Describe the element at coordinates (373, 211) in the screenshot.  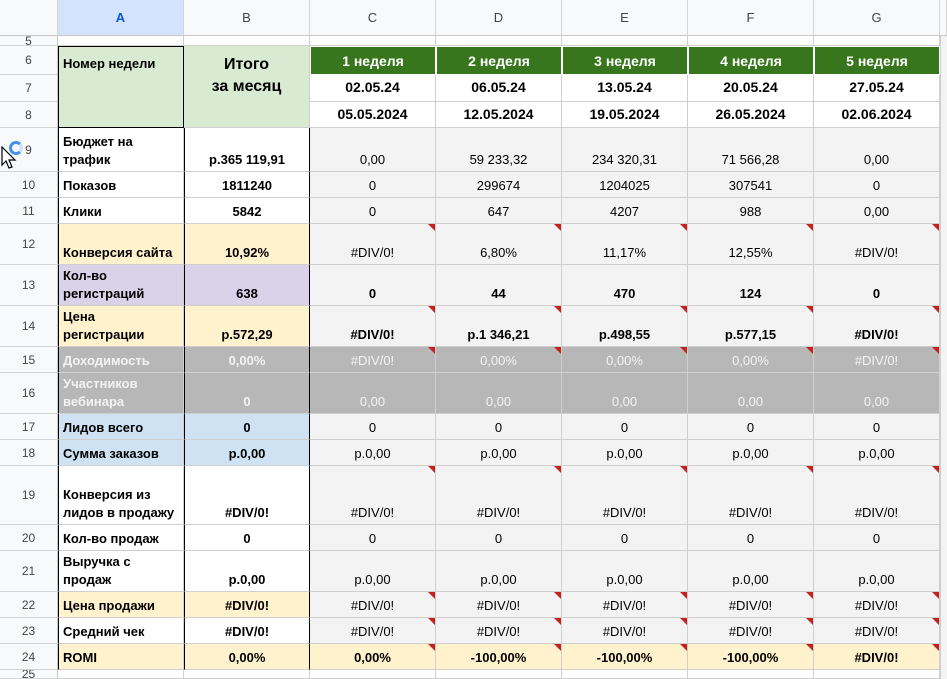
I see `week-value-11-1: 0` at that location.